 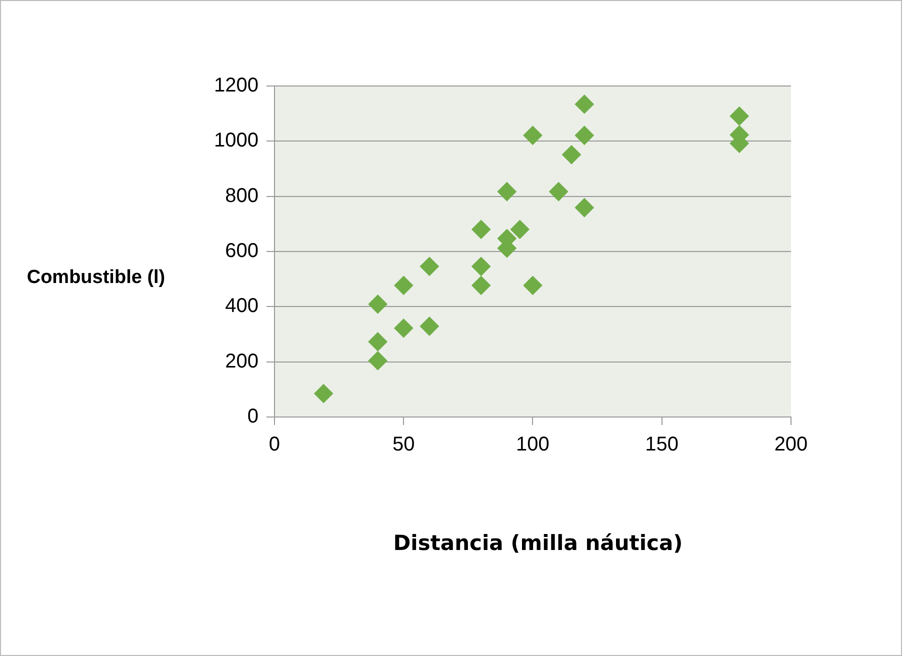 What do you see at coordinates (96, 278) in the screenshot?
I see `y-axis-title: Combustible (l)` at bounding box center [96, 278].